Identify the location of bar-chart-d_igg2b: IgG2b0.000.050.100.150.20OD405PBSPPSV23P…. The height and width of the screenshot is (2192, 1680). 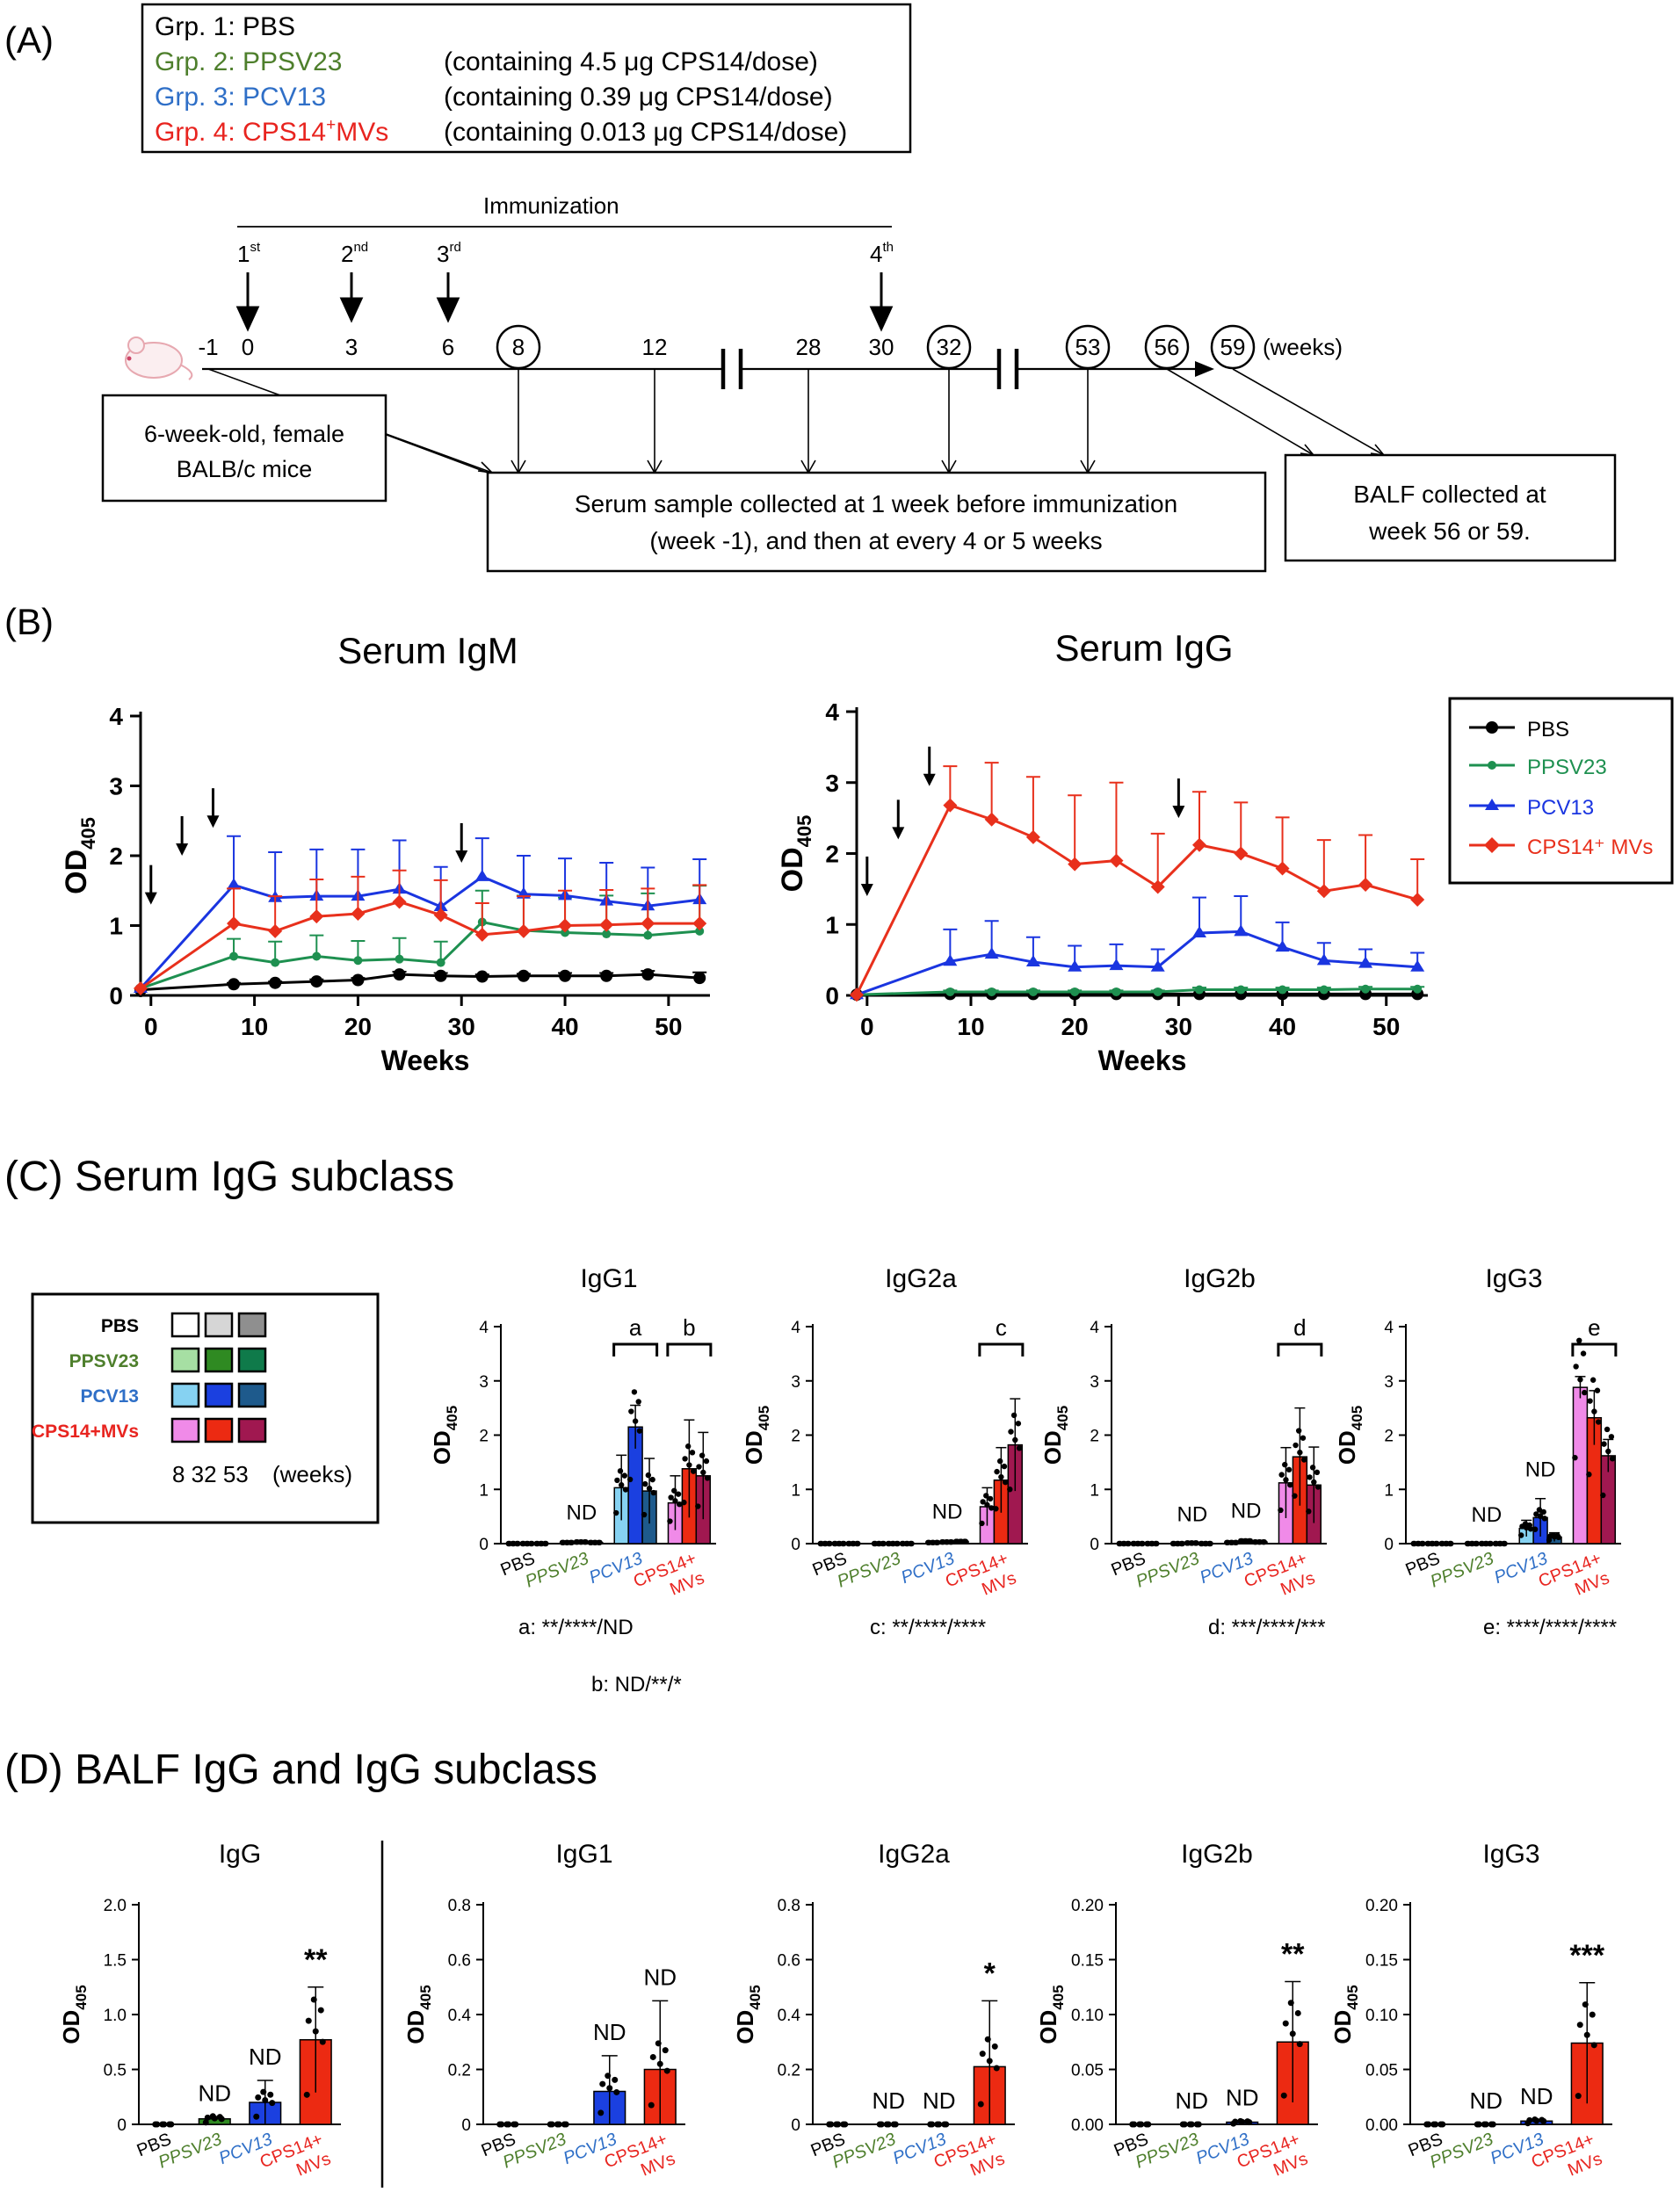
(1176, 2011).